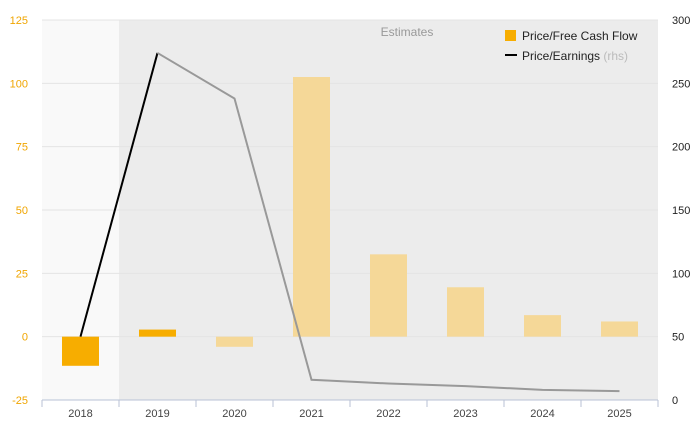 This screenshot has height=433, width=700. What do you see at coordinates (510, 35) in the screenshot?
I see `legend-swatch-price-free-cash-flow` at bounding box center [510, 35].